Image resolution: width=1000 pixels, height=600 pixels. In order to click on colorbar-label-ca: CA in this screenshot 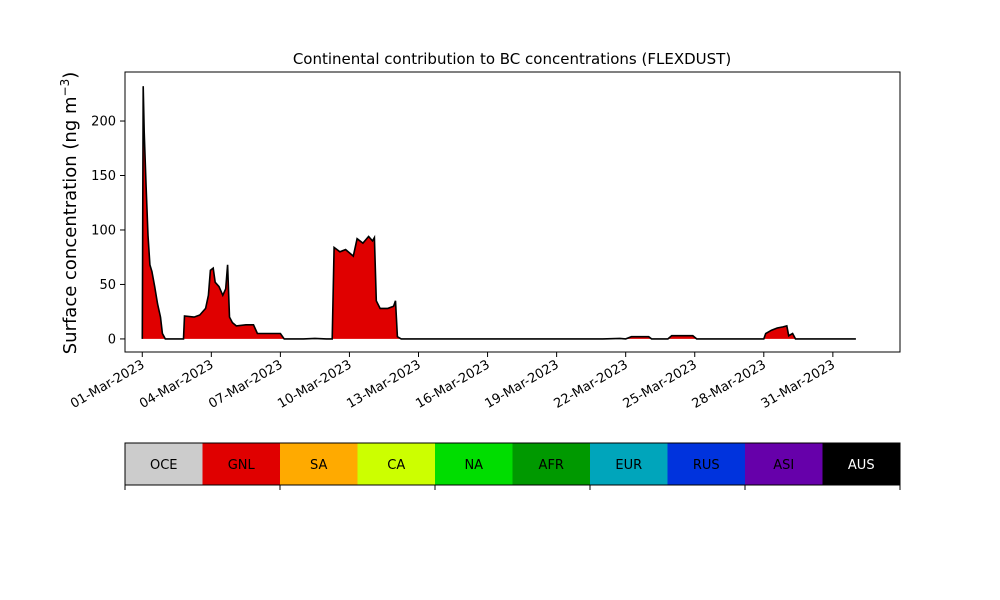, I will do `click(396, 465)`.